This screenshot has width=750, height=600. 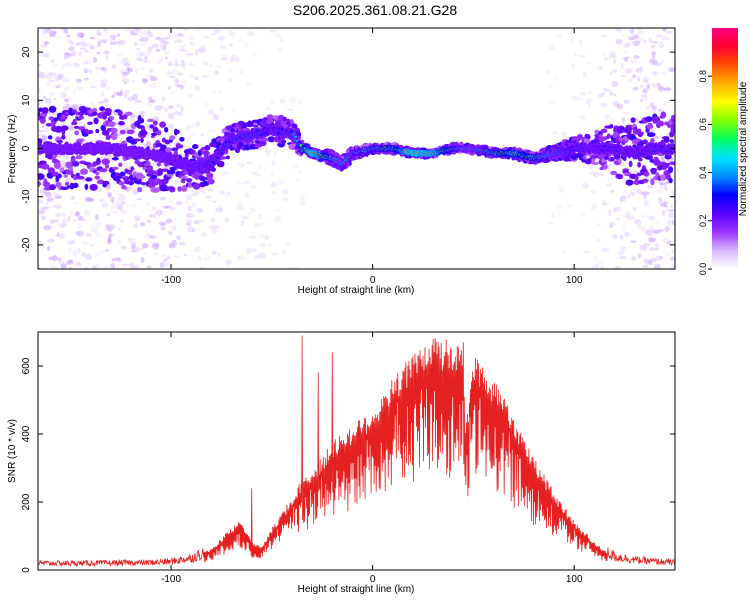 I want to click on y-tick-label: 600, so click(x=26, y=365).